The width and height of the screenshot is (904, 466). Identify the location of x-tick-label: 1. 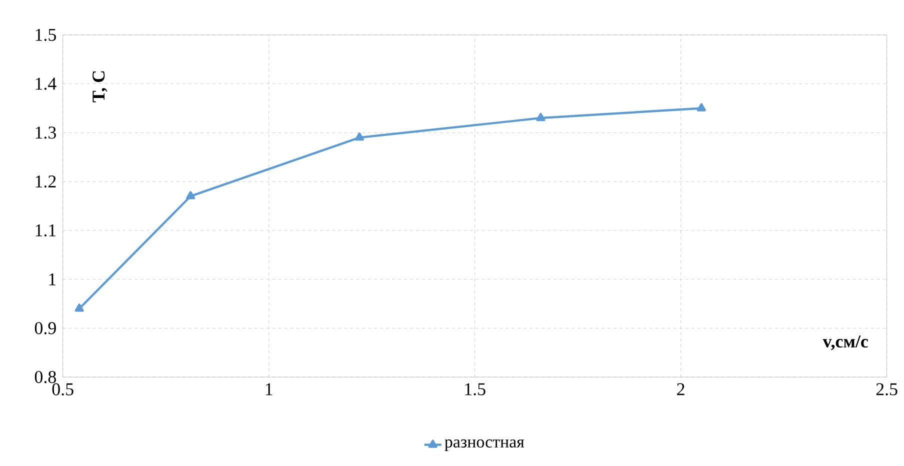
(269, 389).